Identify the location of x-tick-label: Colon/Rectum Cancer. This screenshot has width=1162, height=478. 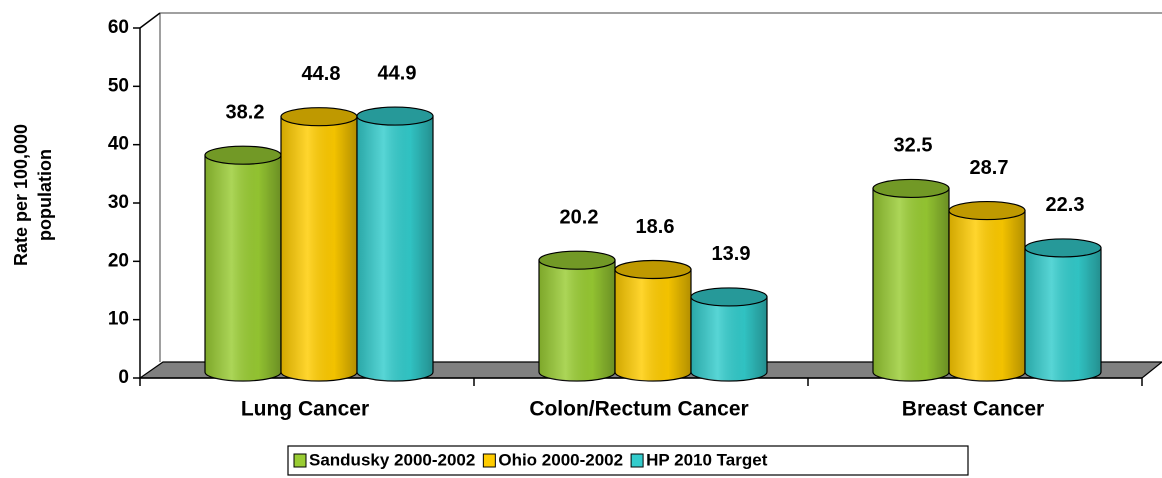
(638, 409).